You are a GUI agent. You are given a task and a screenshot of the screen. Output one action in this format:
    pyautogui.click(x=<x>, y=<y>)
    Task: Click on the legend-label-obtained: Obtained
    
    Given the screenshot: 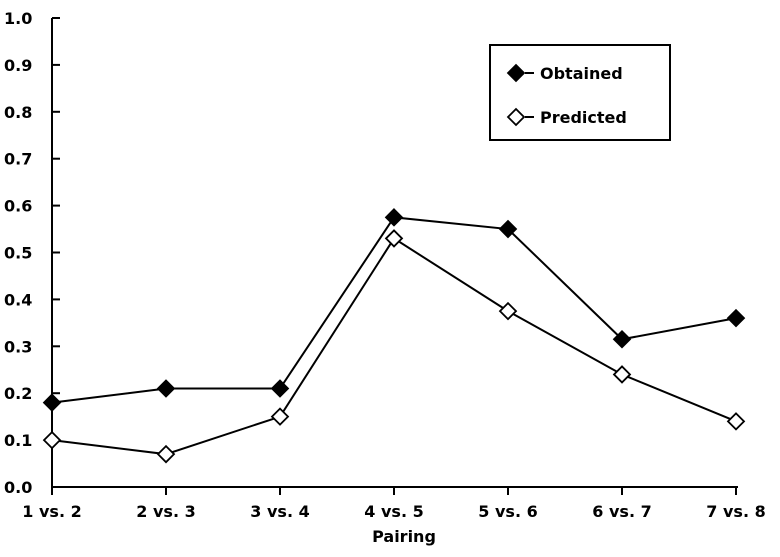 What is the action you would take?
    pyautogui.click(x=581, y=73)
    